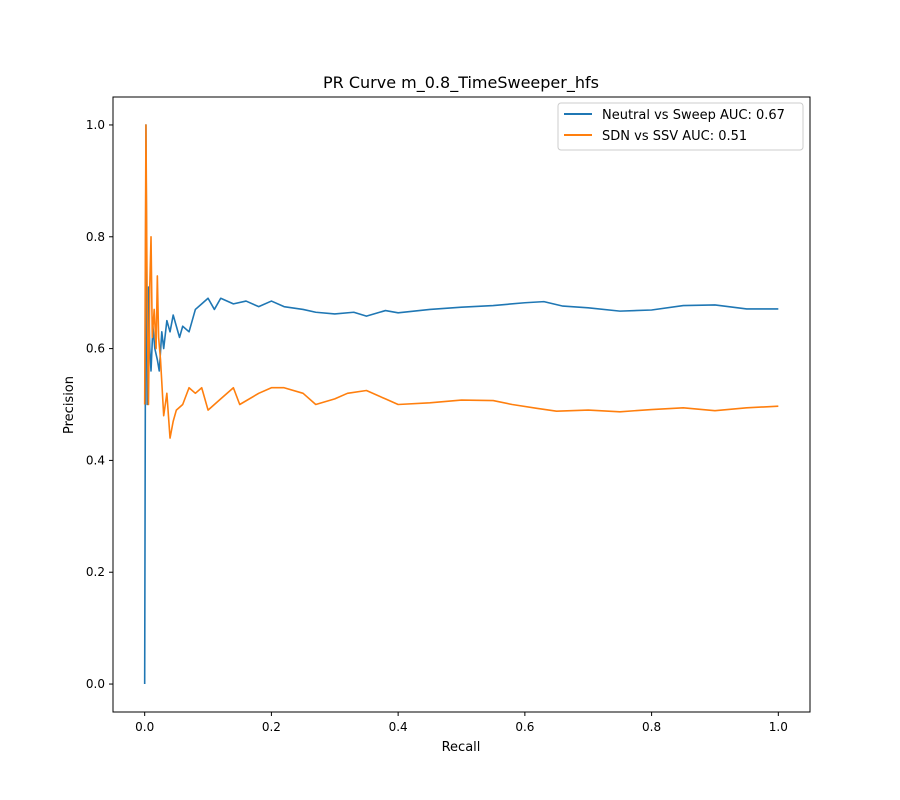 This screenshot has height=800, width=900. I want to click on x-axis-label: Recall, so click(461, 747).